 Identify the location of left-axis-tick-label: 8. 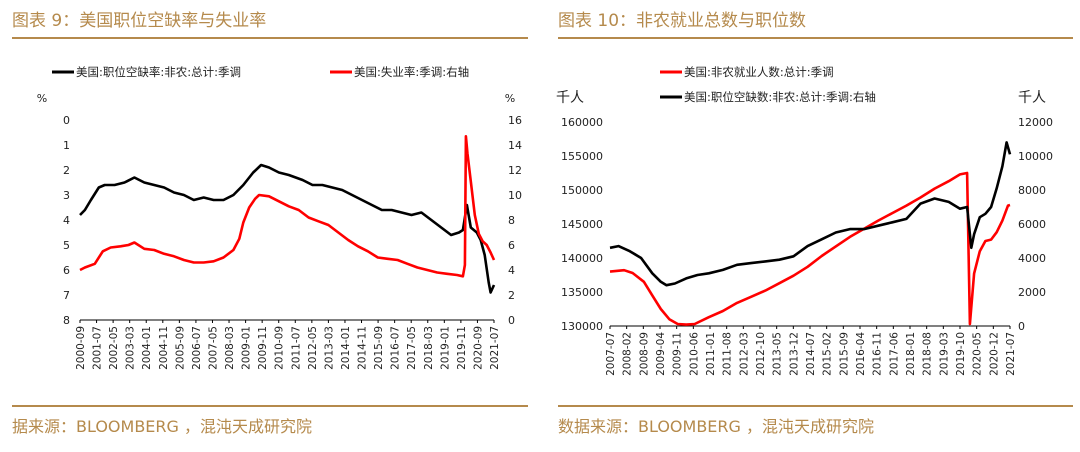
(66, 320).